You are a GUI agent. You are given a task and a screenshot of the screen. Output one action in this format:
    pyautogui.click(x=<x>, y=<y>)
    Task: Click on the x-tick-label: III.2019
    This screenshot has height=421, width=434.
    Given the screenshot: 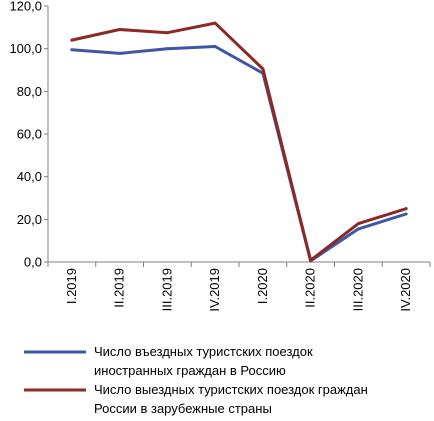 What is the action you would take?
    pyautogui.click(x=166, y=289)
    